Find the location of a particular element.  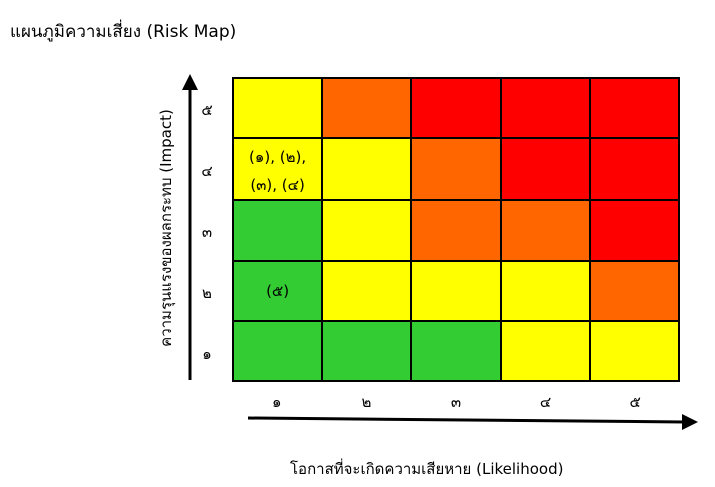

x-tick-3: ๓ is located at coordinates (456, 402).